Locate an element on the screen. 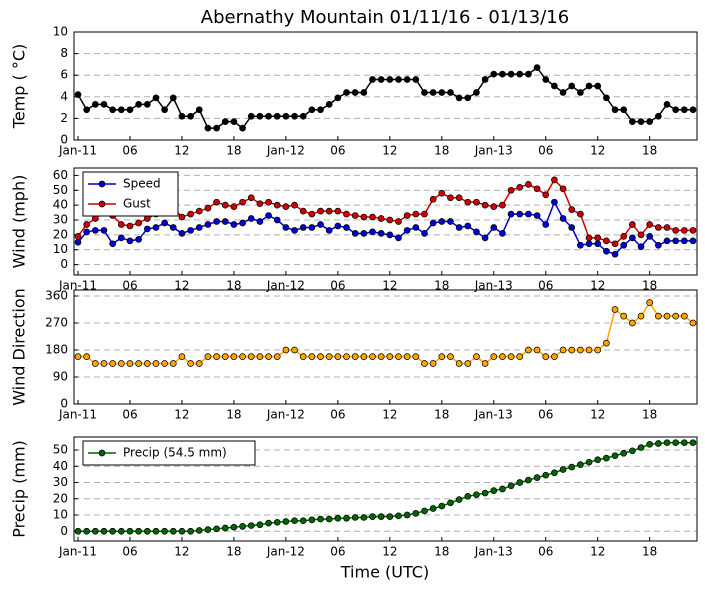 The width and height of the screenshot is (705, 593). legend-label: Speed is located at coordinates (142, 184).